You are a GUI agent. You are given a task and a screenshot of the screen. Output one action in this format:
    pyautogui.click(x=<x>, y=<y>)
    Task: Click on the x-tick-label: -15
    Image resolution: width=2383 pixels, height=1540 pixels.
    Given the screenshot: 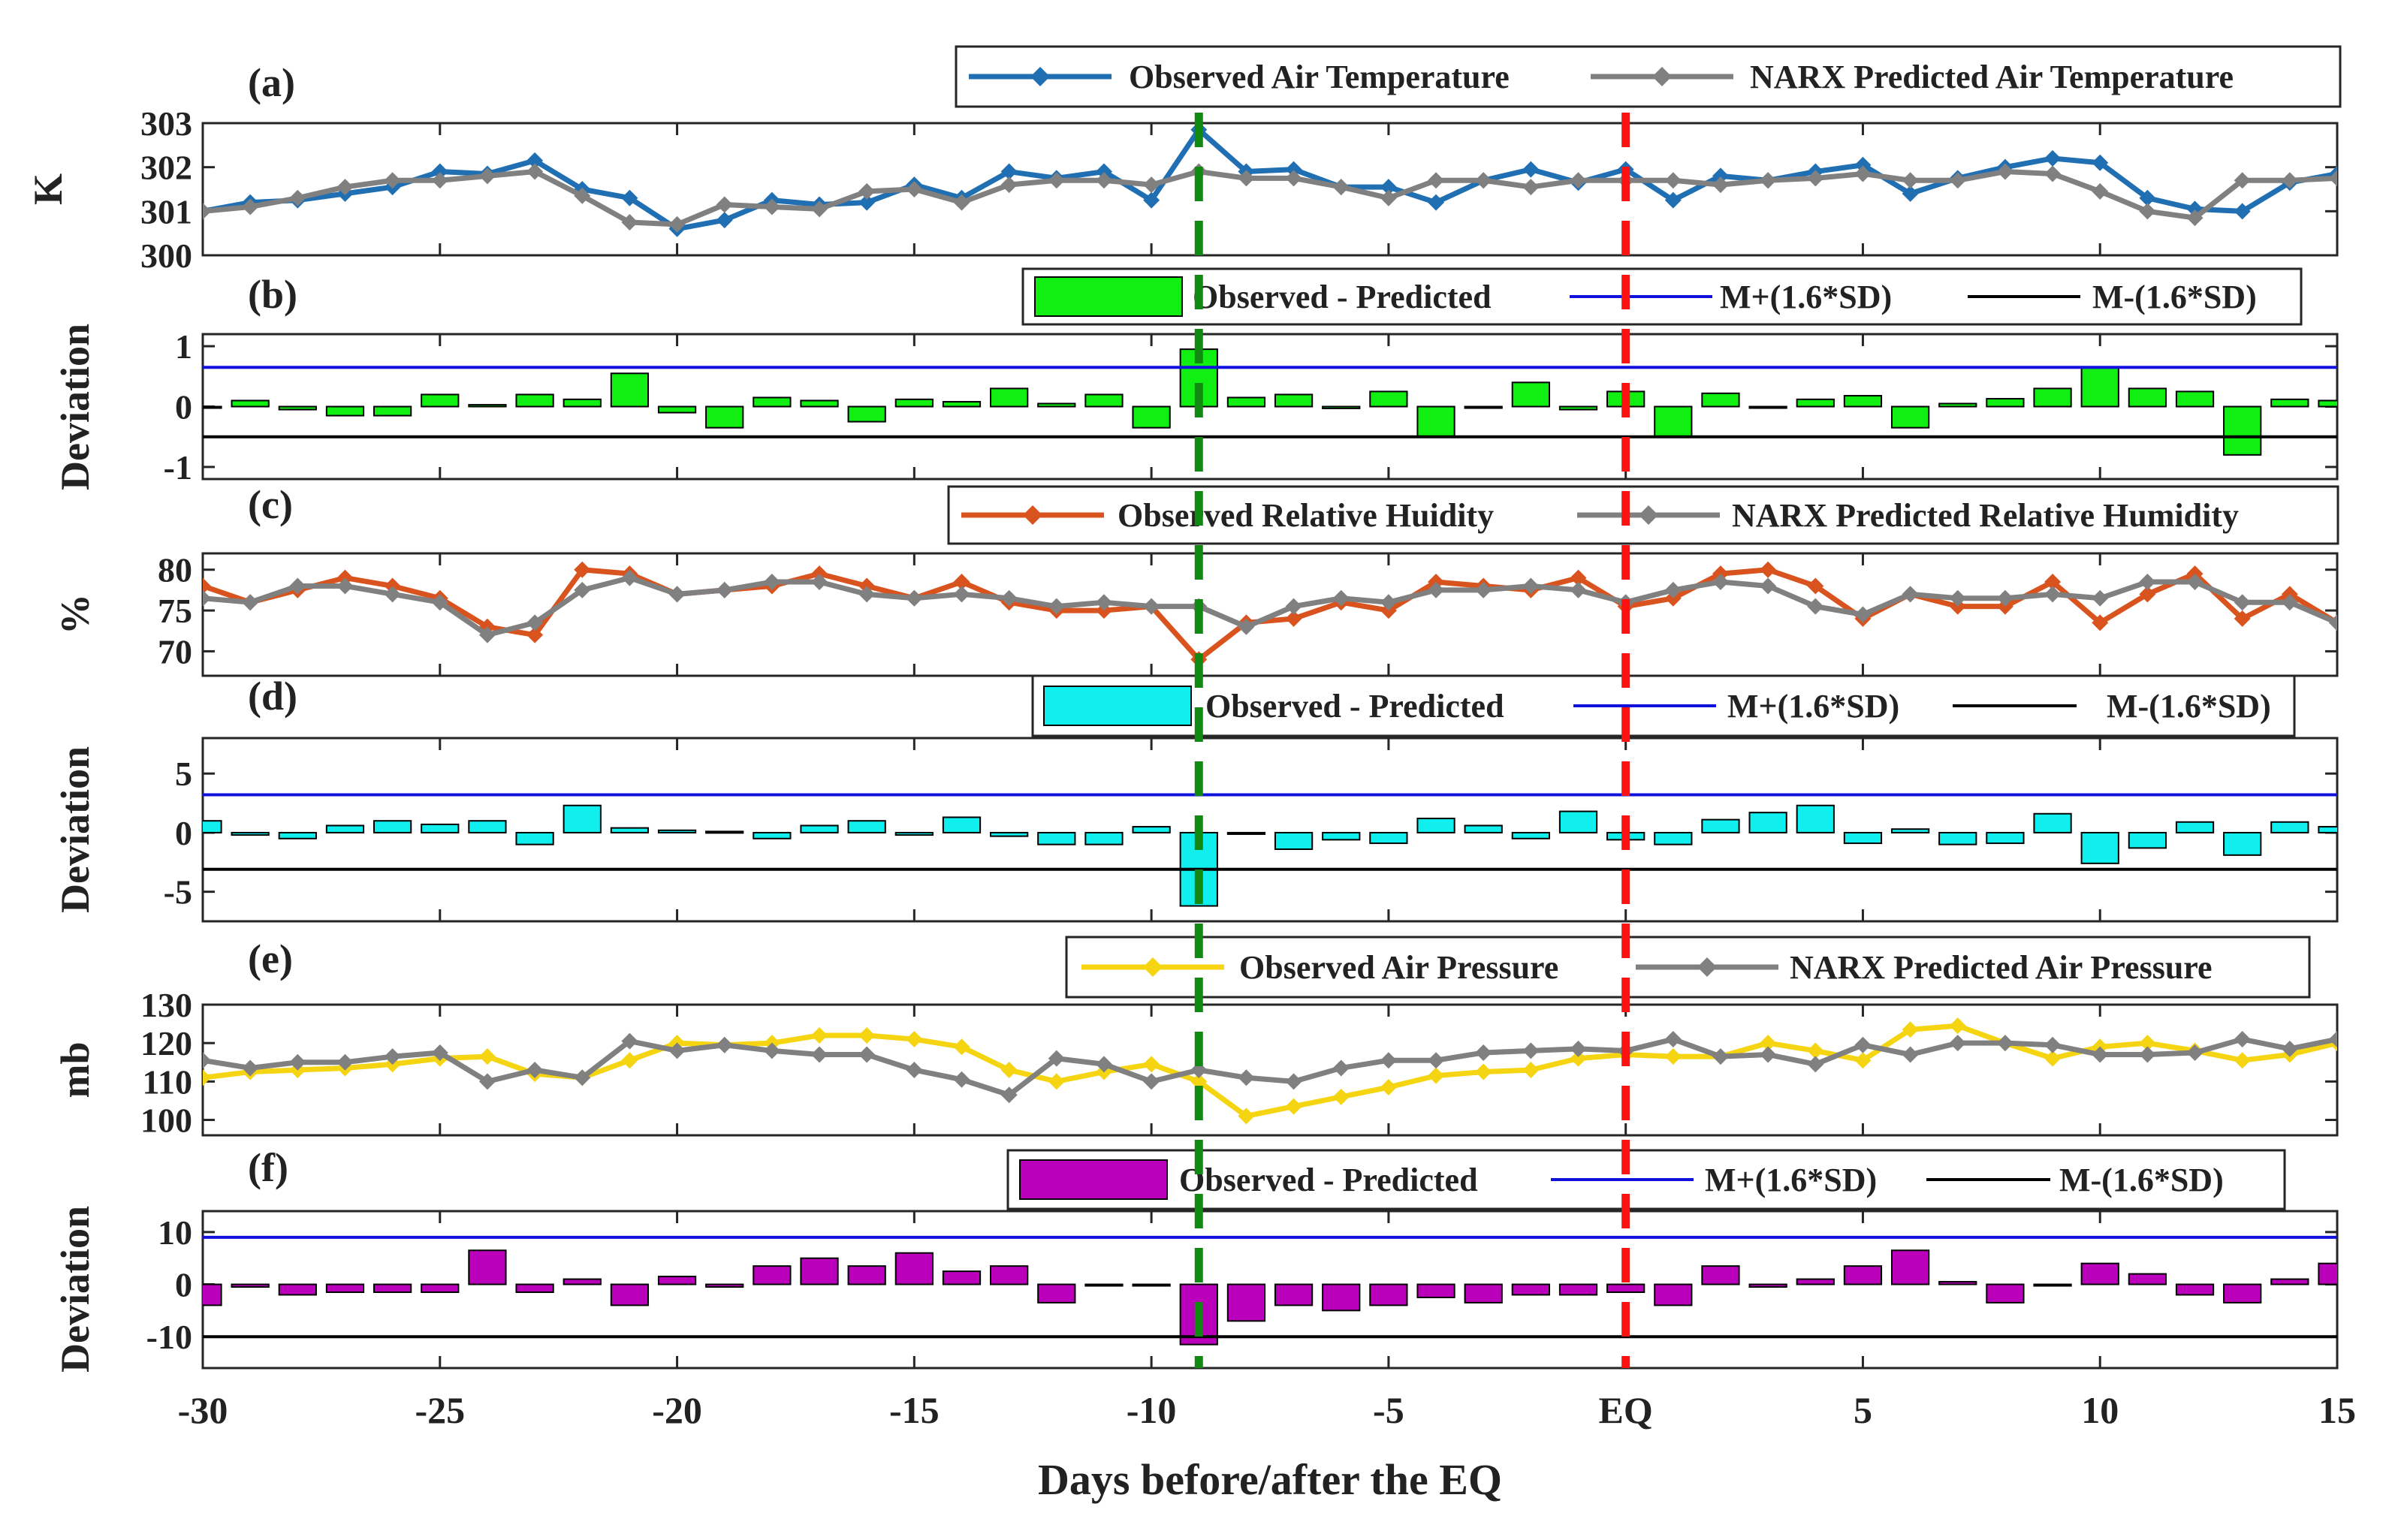 What is the action you would take?
    pyautogui.click(x=914, y=1410)
    